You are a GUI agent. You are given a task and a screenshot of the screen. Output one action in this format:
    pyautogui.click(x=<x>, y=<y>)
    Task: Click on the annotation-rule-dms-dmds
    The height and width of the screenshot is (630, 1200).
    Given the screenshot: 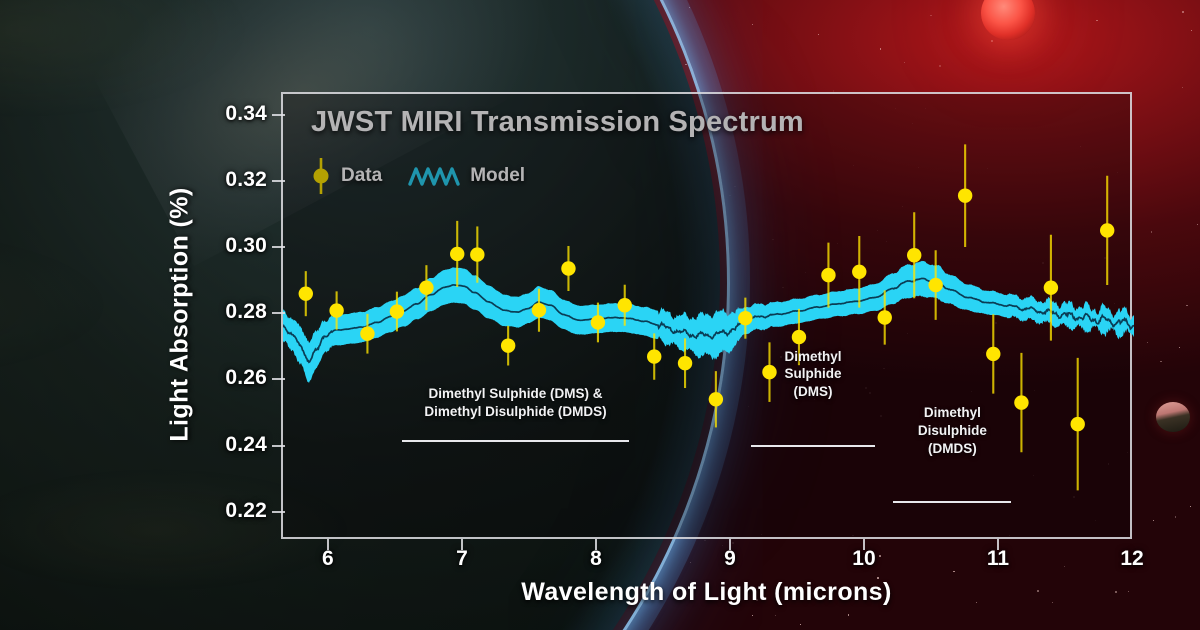 What is the action you would take?
    pyautogui.click(x=515, y=440)
    